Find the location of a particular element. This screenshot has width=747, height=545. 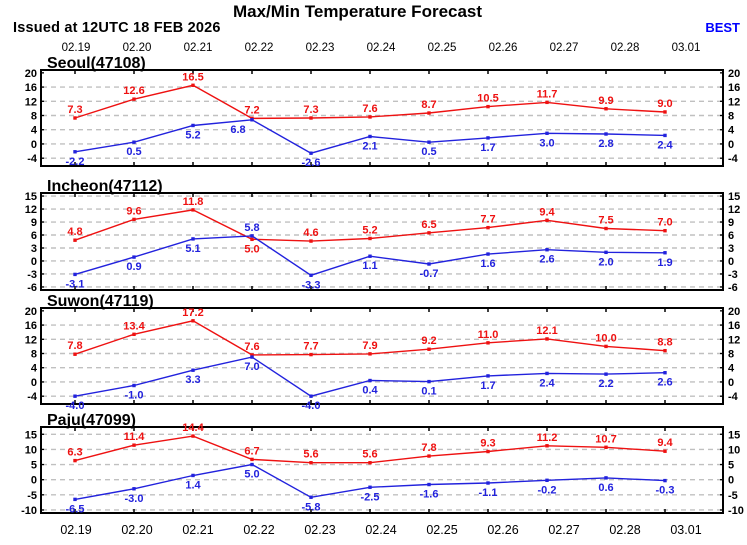

top-date-label: 02.25 is located at coordinates (442, 48).